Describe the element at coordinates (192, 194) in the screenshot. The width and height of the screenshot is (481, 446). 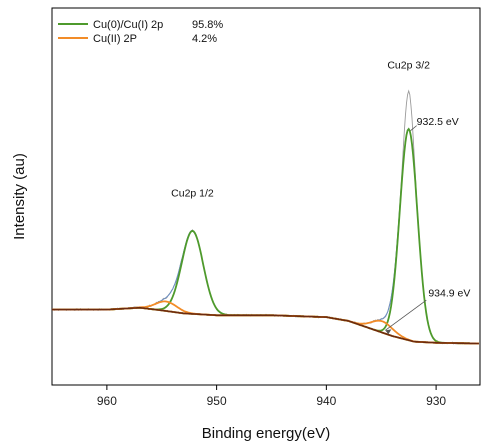
I see `annotation-label: Cu2p 1/2` at that location.